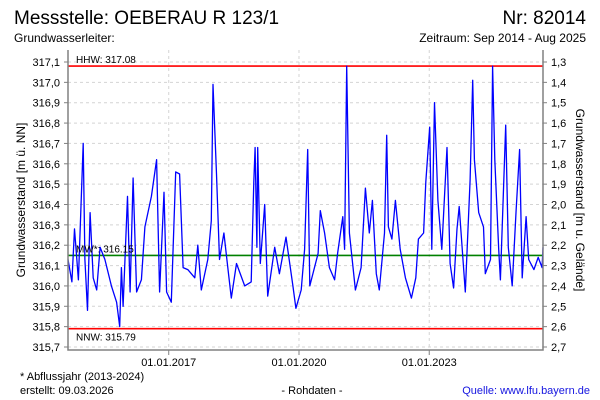 Image resolution: width=600 pixels, height=400 pixels. Describe the element at coordinates (558, 144) in the screenshot. I see `y-tick-label-right: 1,7` at that location.